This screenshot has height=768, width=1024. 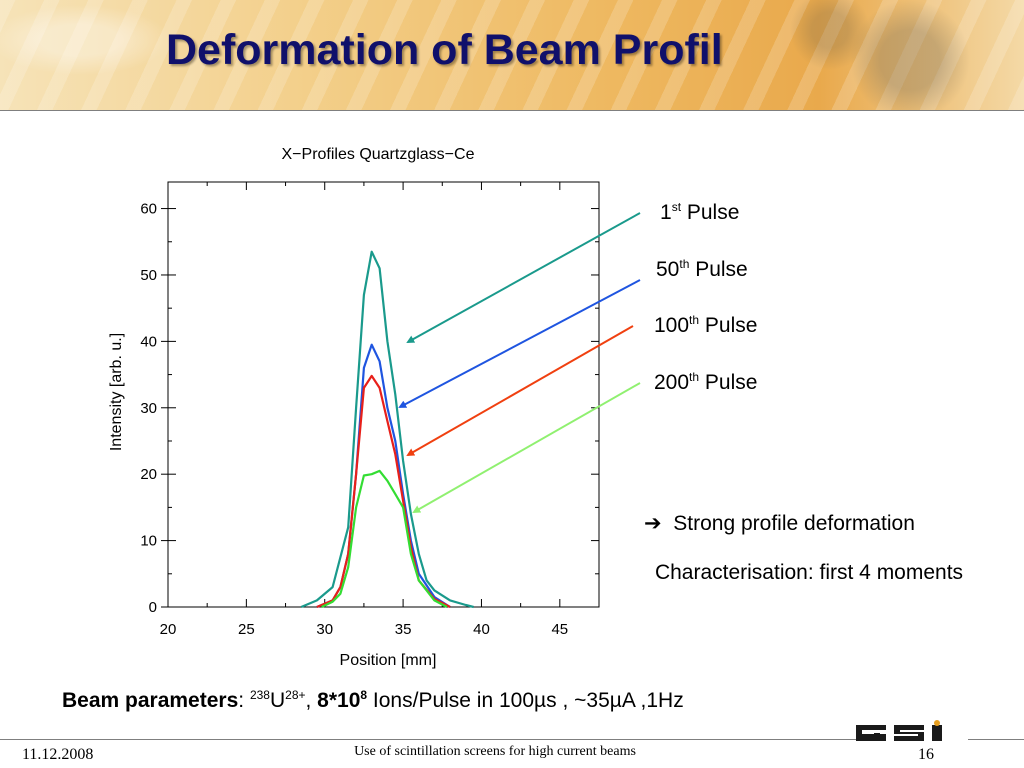 I want to click on x-tick-label: 35, so click(x=403, y=629).